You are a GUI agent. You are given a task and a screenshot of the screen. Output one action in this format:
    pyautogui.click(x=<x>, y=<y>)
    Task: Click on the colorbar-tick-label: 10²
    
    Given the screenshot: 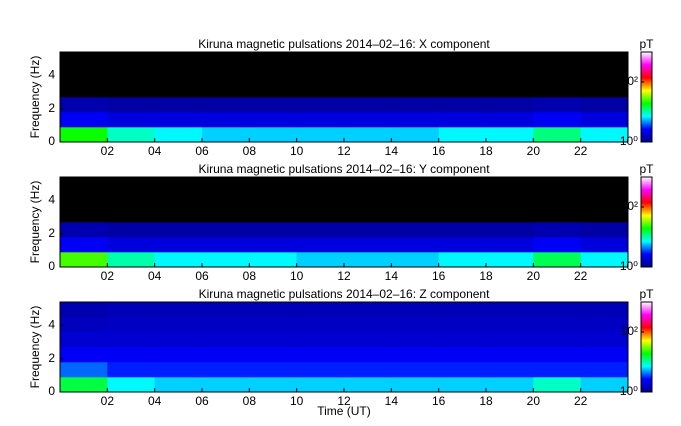 What is the action you would take?
    pyautogui.click(x=629, y=331)
    